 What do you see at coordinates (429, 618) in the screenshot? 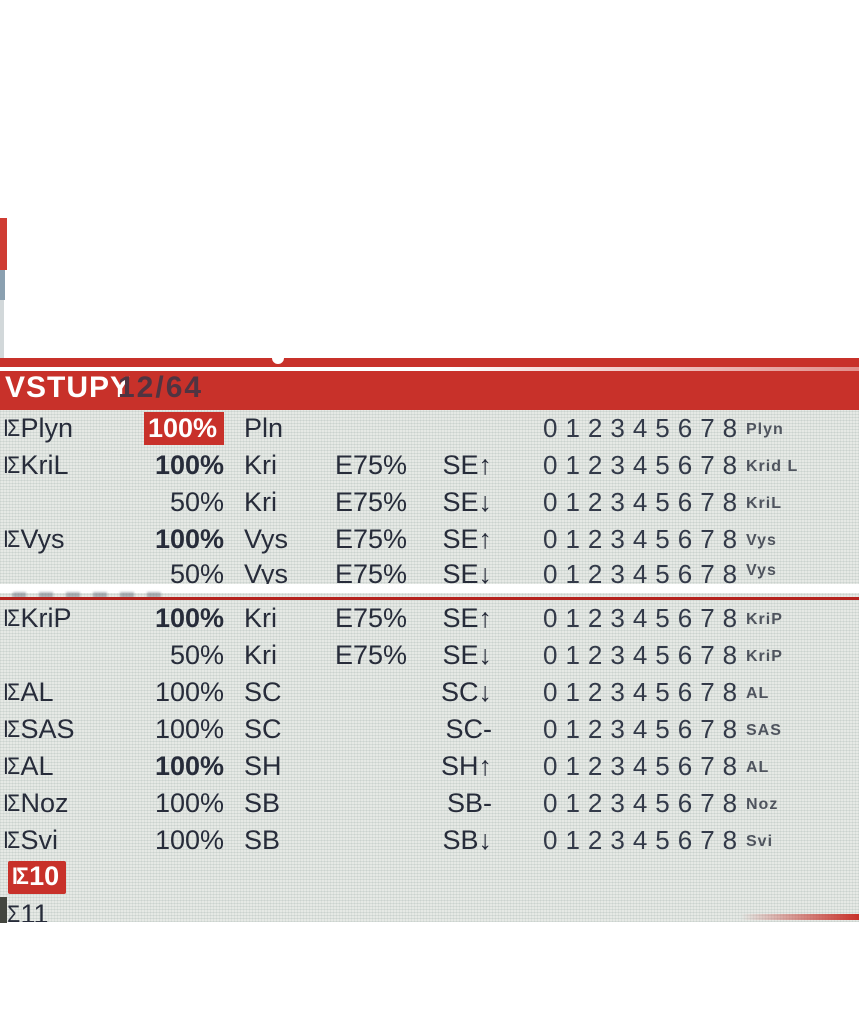
I see `table-row: ΙΣ KriP 100% Kri E75% SE↑ 012345678 KriP` at bounding box center [429, 618].